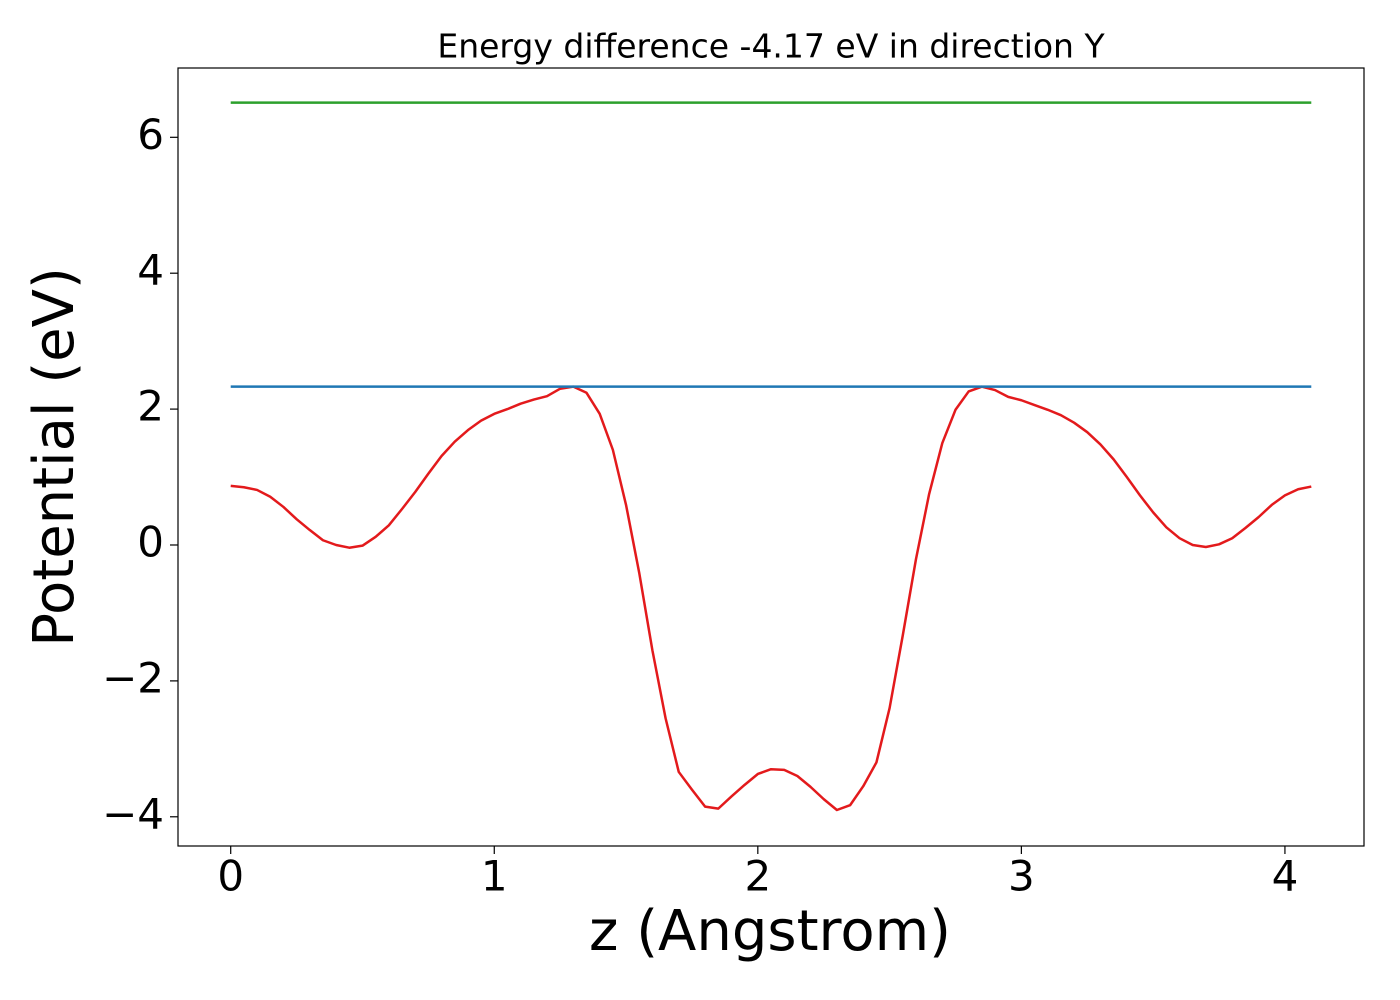 This screenshot has width=1400, height=1000. I want to click on x-tick-label: 1, so click(494, 876).